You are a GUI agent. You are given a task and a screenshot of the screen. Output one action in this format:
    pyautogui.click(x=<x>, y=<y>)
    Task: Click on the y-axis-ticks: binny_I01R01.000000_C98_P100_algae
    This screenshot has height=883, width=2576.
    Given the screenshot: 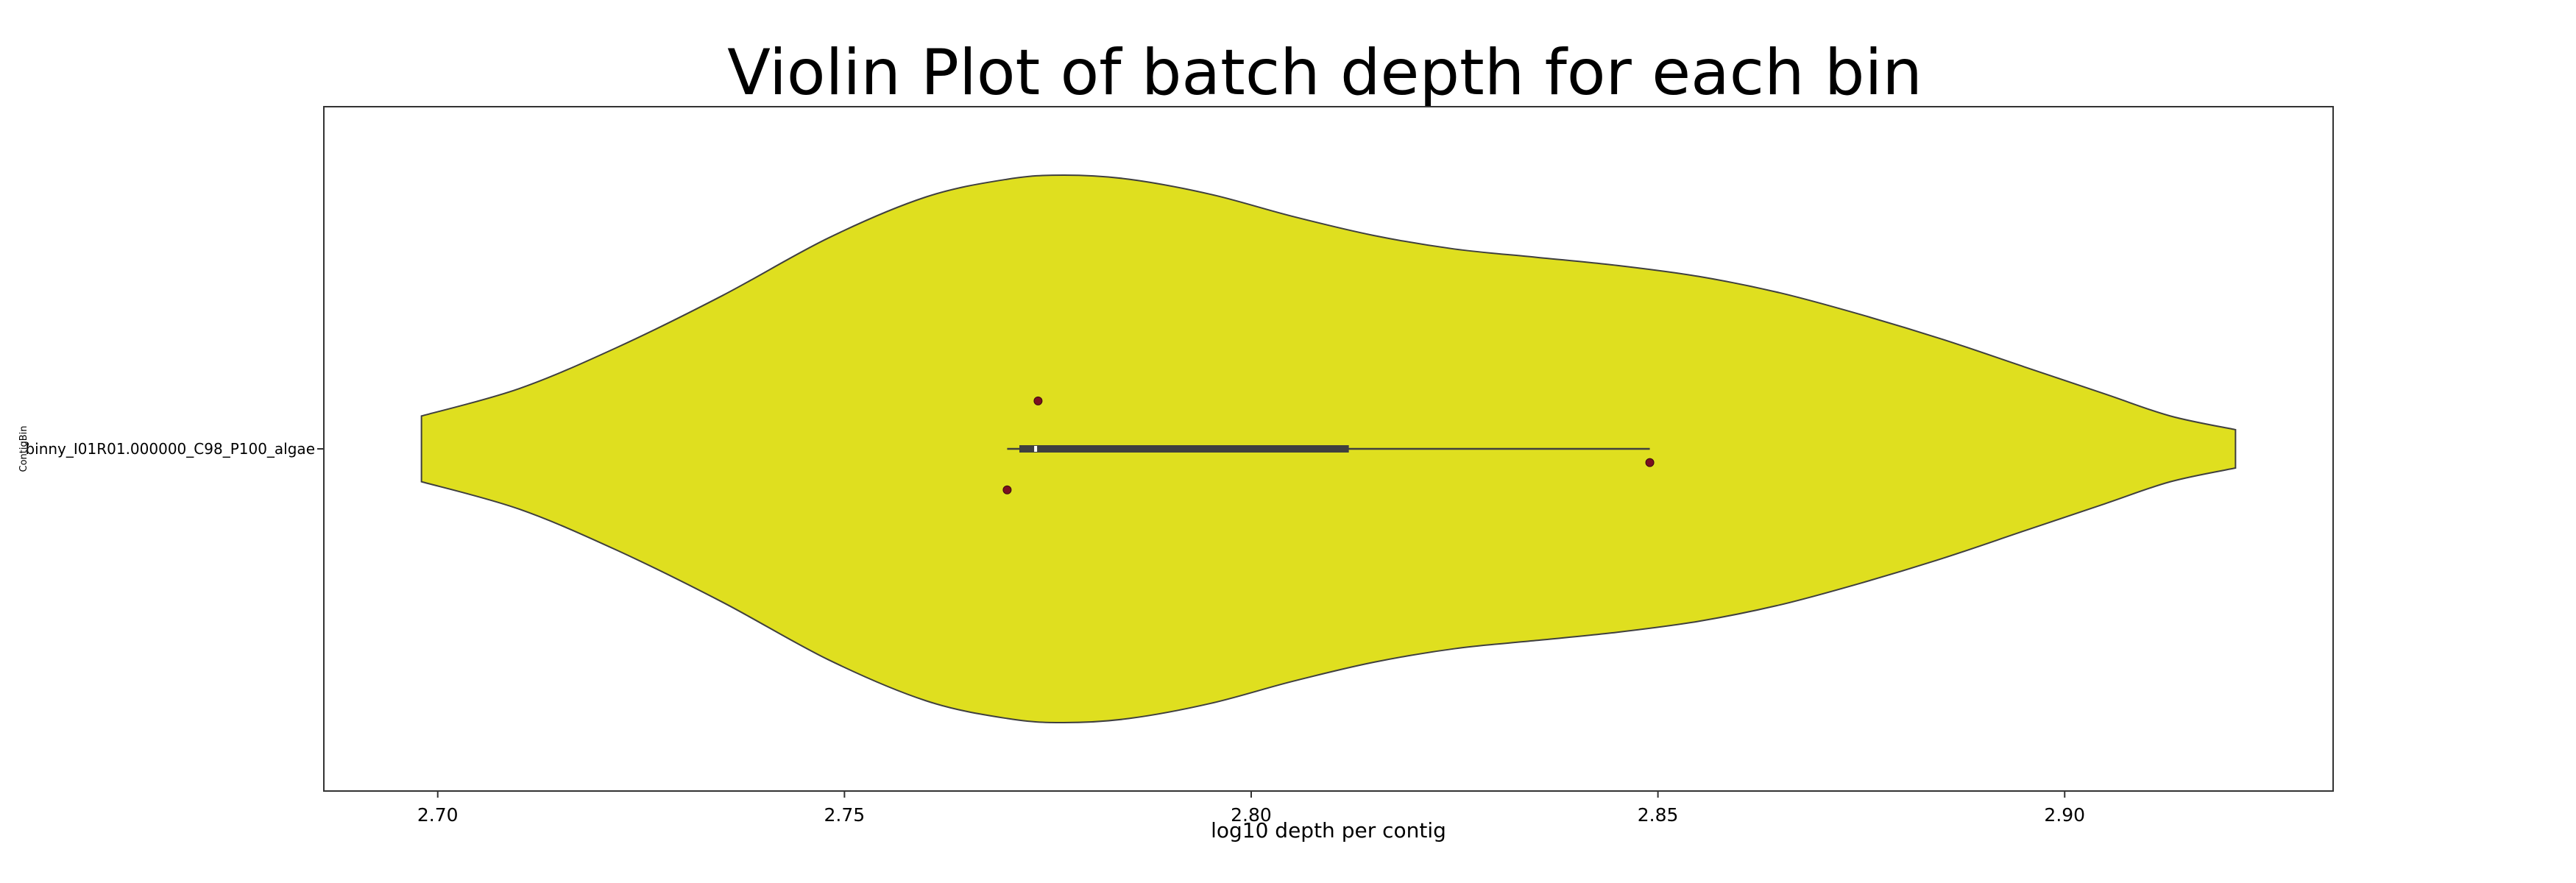 What is the action you would take?
    pyautogui.click(x=174, y=449)
    